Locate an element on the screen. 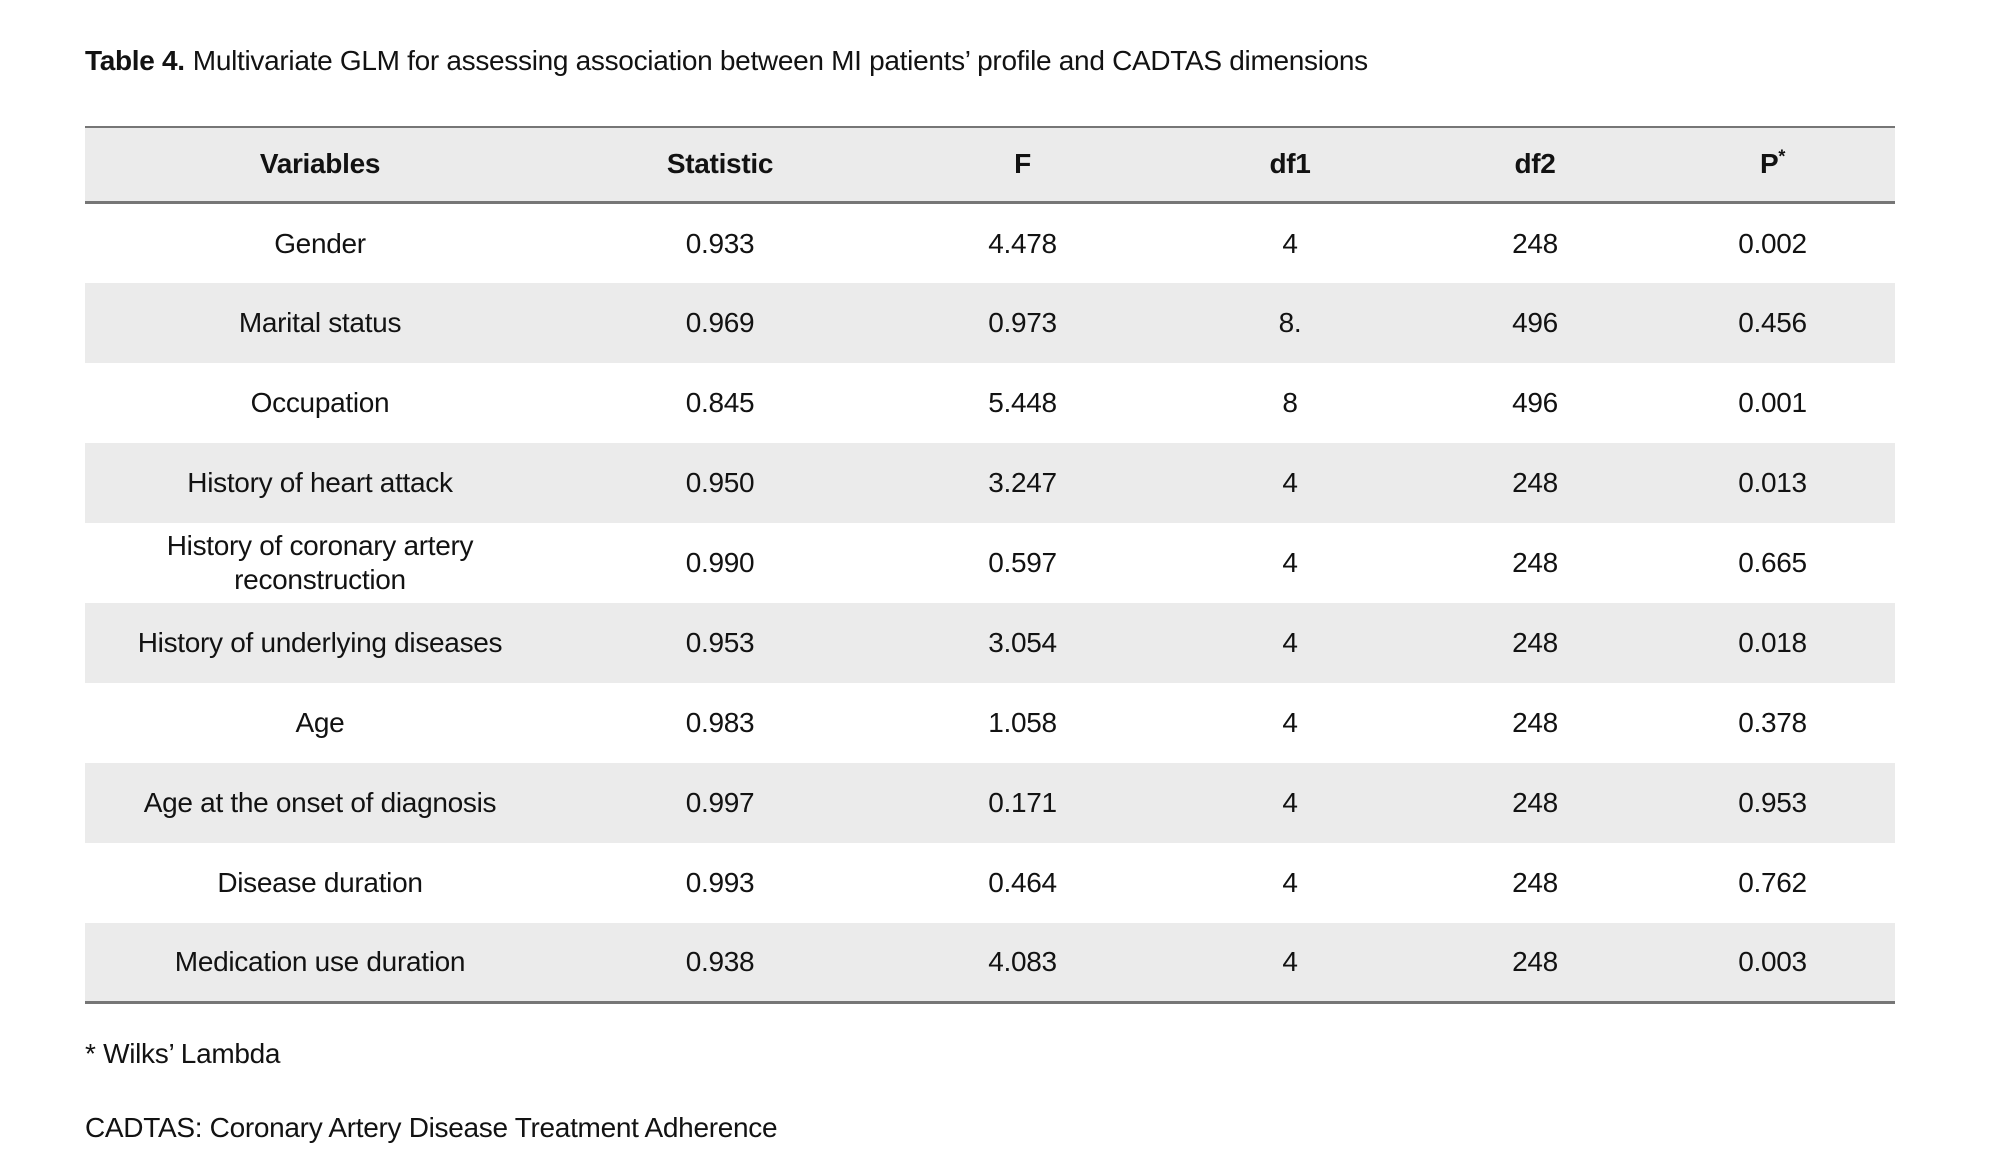 Image resolution: width=2000 pixels, height=1165 pixels. table-row: Disease duration 0.993 0.464 4 248 0.762 is located at coordinates (990, 882).